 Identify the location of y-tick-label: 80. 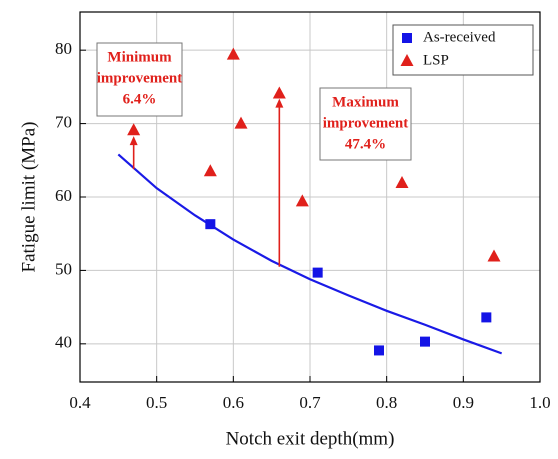
(63, 48).